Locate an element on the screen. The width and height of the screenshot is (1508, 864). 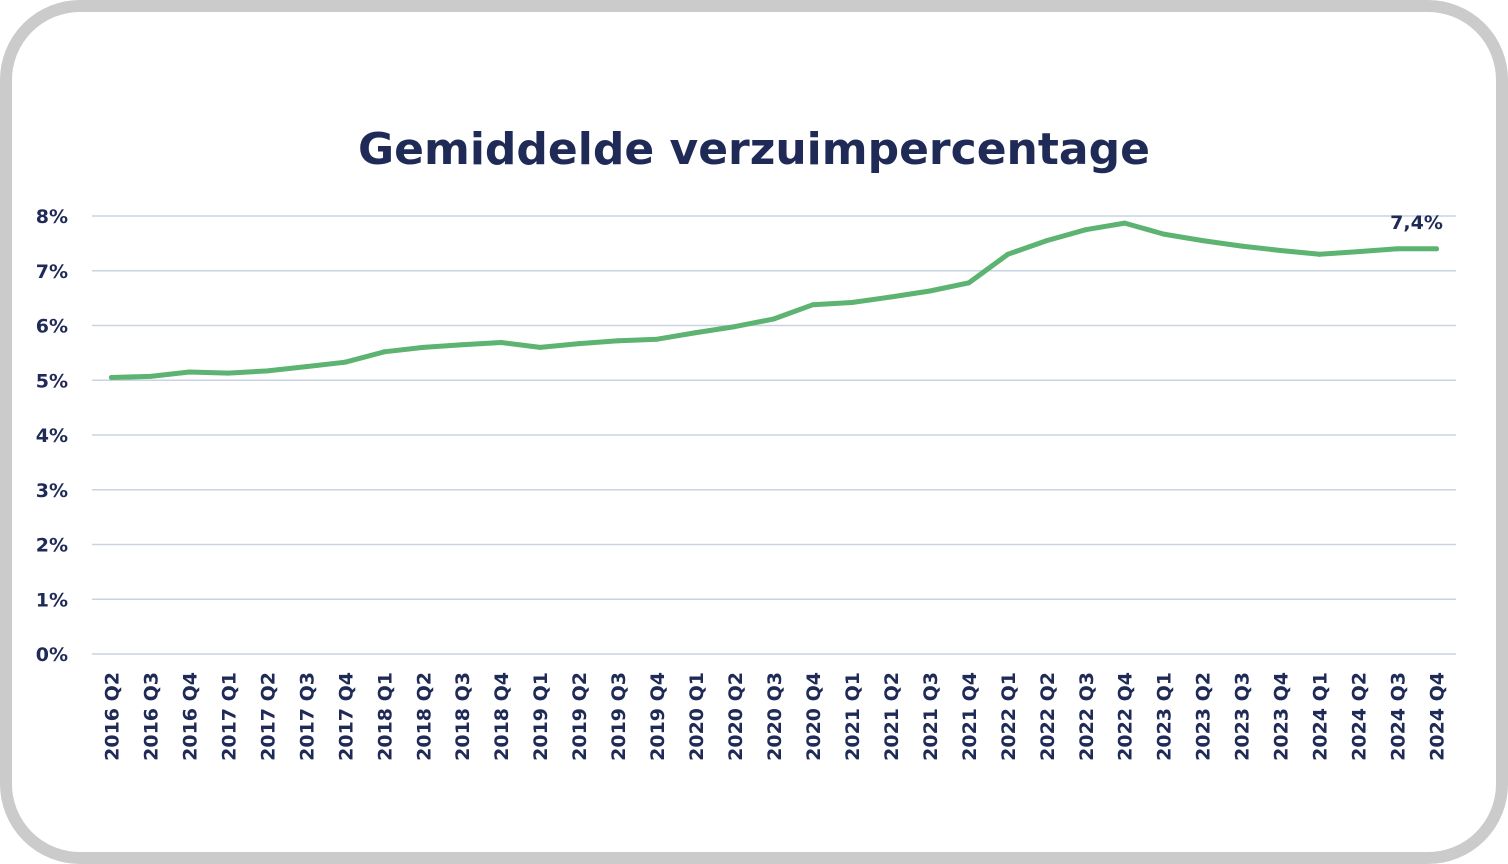
x-tick-label: 2021 Q1 is located at coordinates (853, 716).